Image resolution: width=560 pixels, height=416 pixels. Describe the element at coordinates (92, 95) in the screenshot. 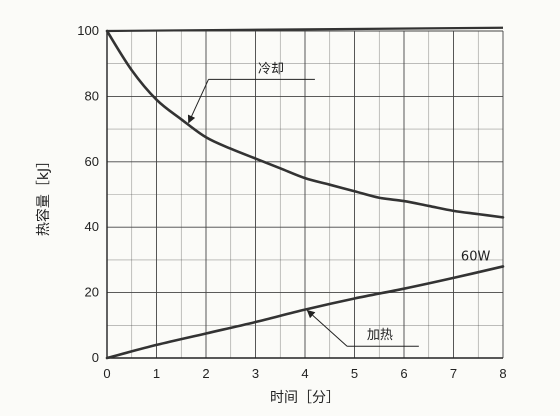

I see `y-tick-label: 80` at that location.